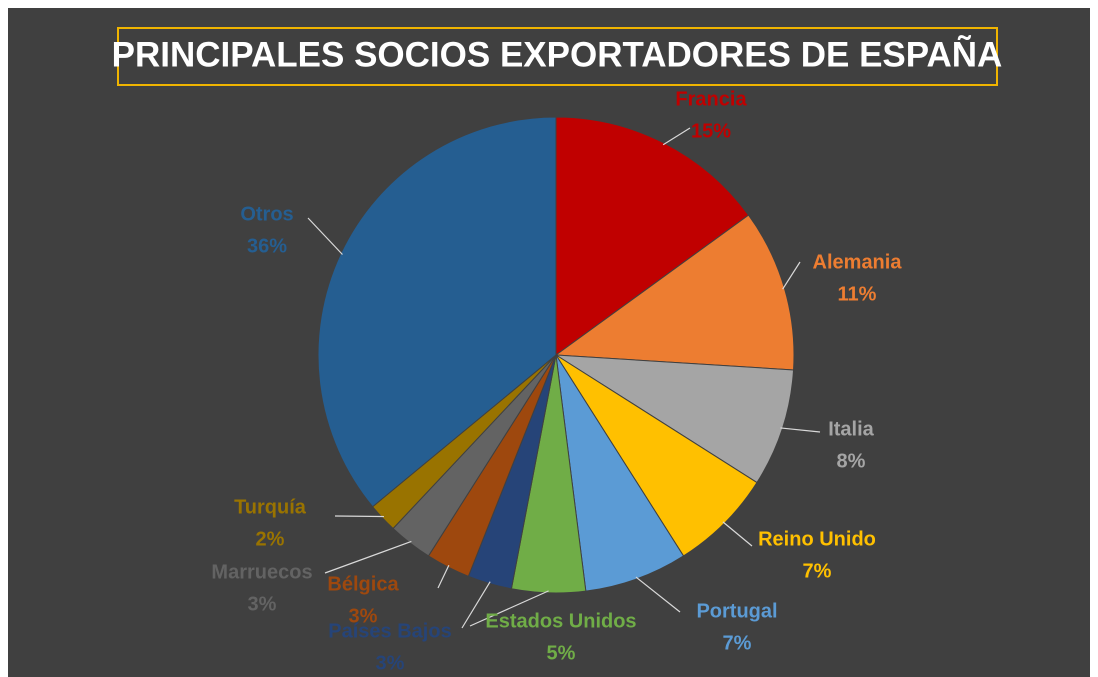 The height and width of the screenshot is (677, 1098). I want to click on category-label: Reino Unido, so click(817, 539).